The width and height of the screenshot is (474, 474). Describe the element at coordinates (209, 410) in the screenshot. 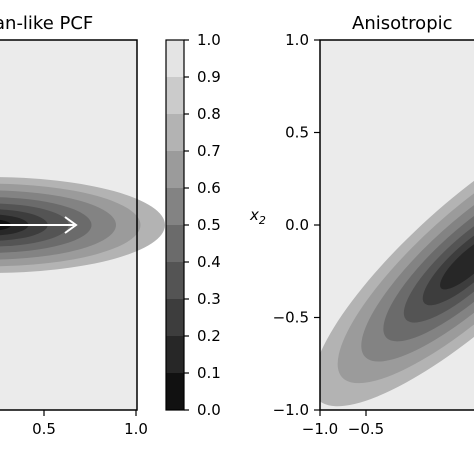

I see `colorbar-tick-label: 0.0` at that location.